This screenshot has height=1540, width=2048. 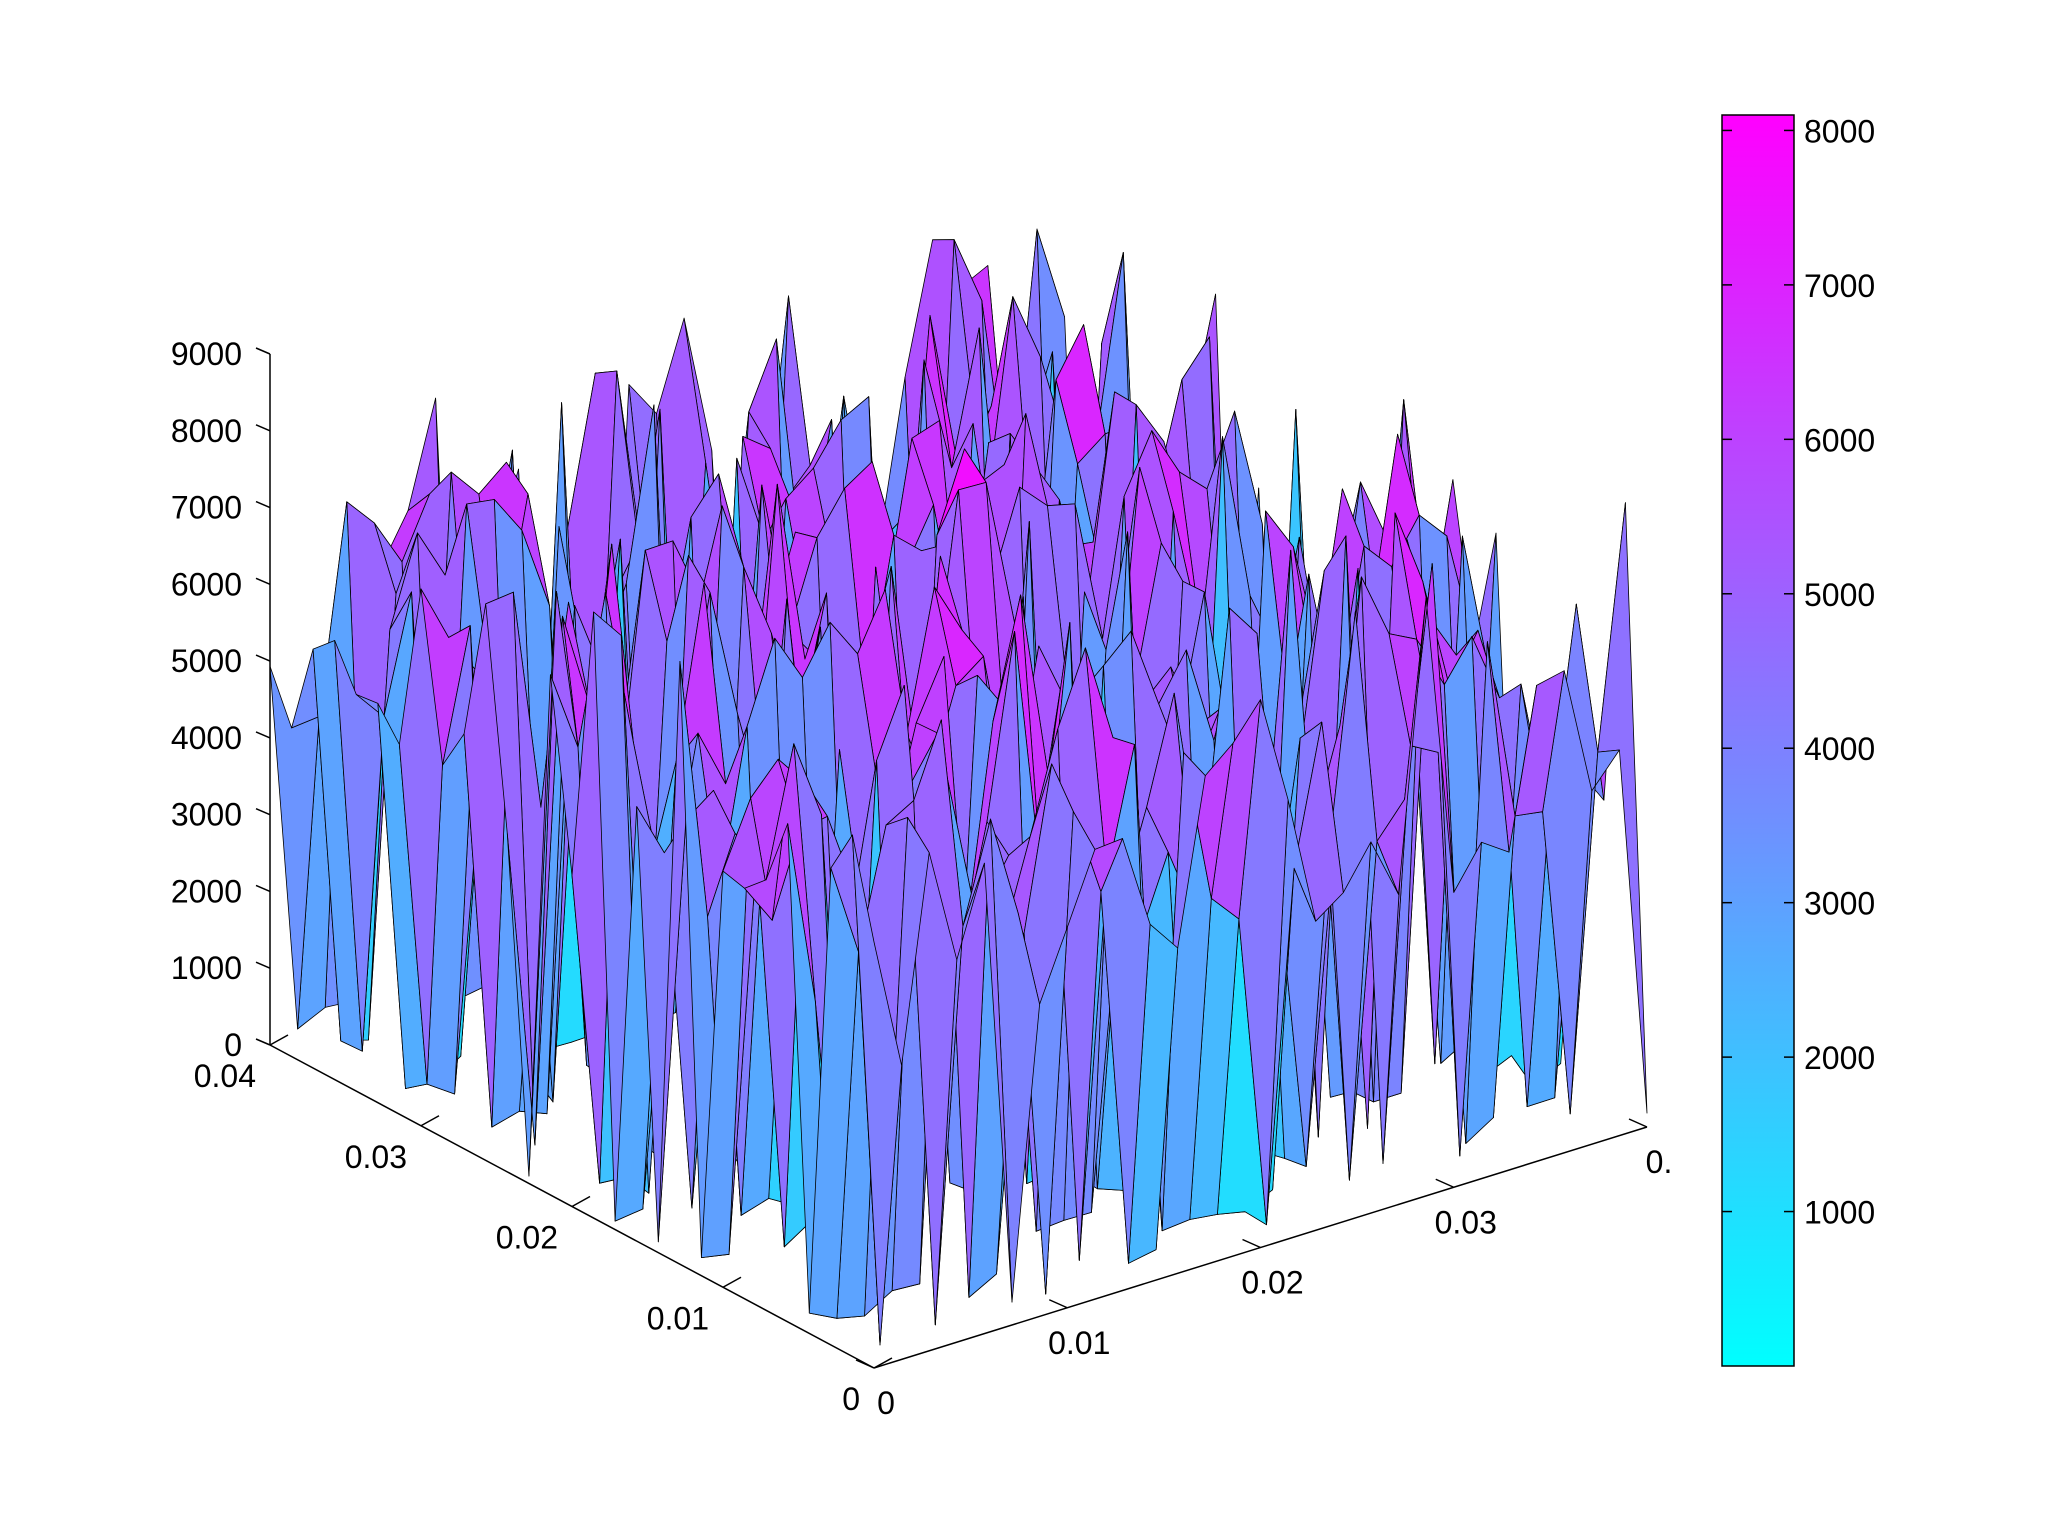 What do you see at coordinates (1839, 440) in the screenshot?
I see `colorbar-tick-label: 6000` at bounding box center [1839, 440].